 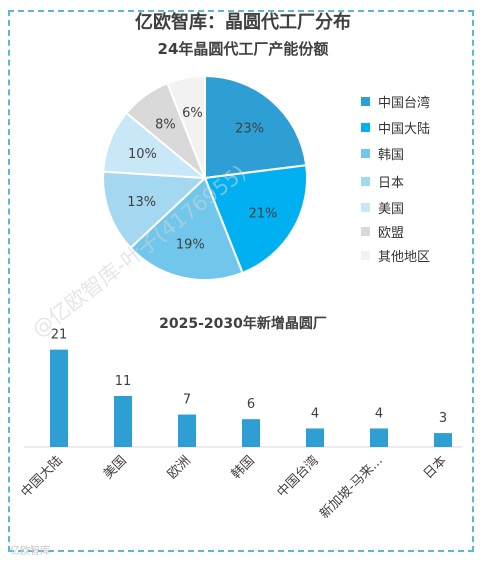 What do you see at coordinates (251, 404) in the screenshot?
I see `bar-value-label: 6` at bounding box center [251, 404].